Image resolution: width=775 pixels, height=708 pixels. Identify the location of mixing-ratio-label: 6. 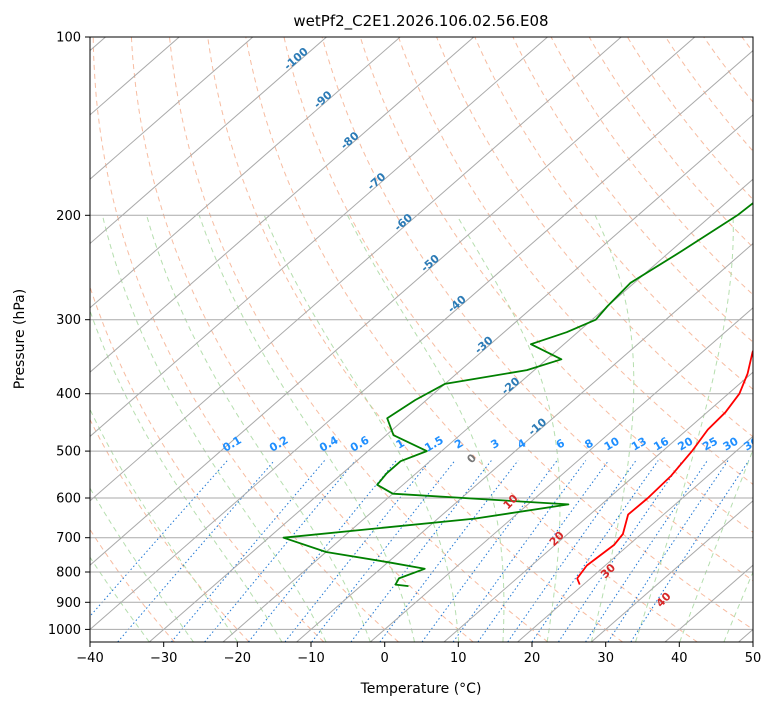
(560, 443).